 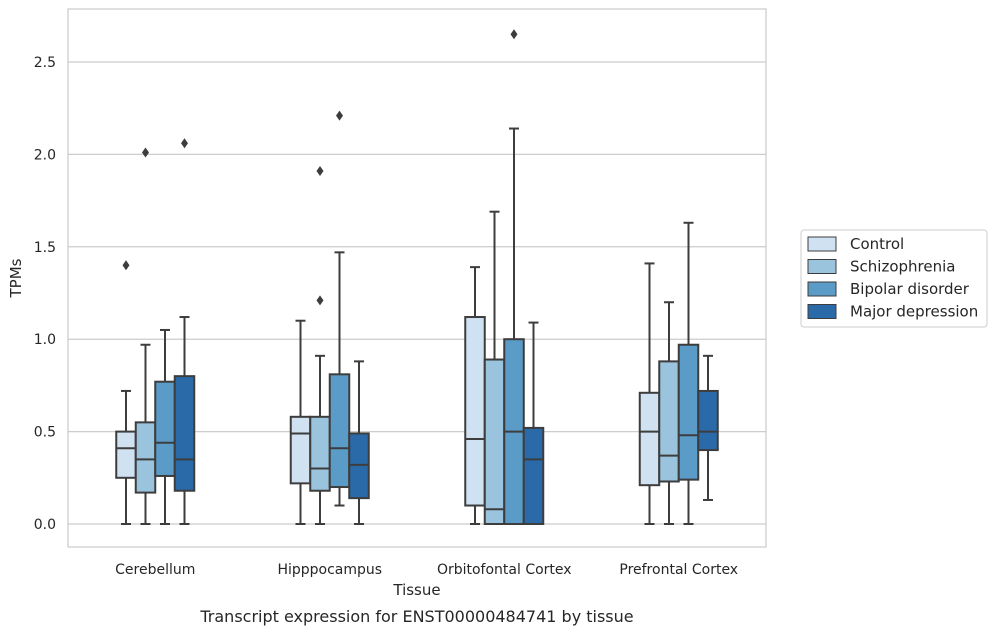 I want to click on y-tick-label: 1.5, so click(x=45, y=248).